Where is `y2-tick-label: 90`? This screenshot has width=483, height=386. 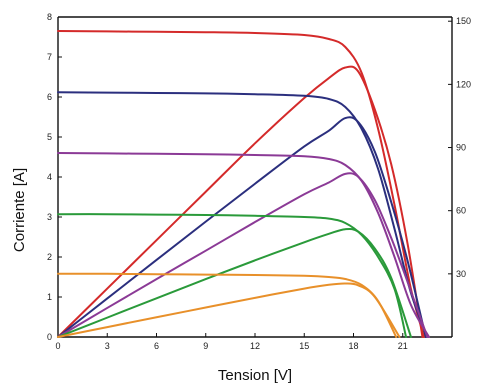
y2-tick-label: 90 is located at coordinates (461, 148).